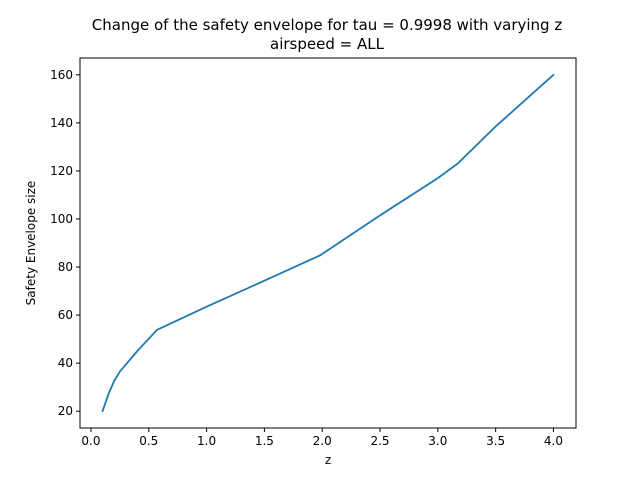  What do you see at coordinates (65, 267) in the screenshot?
I see `y-tick-label: 80` at bounding box center [65, 267].